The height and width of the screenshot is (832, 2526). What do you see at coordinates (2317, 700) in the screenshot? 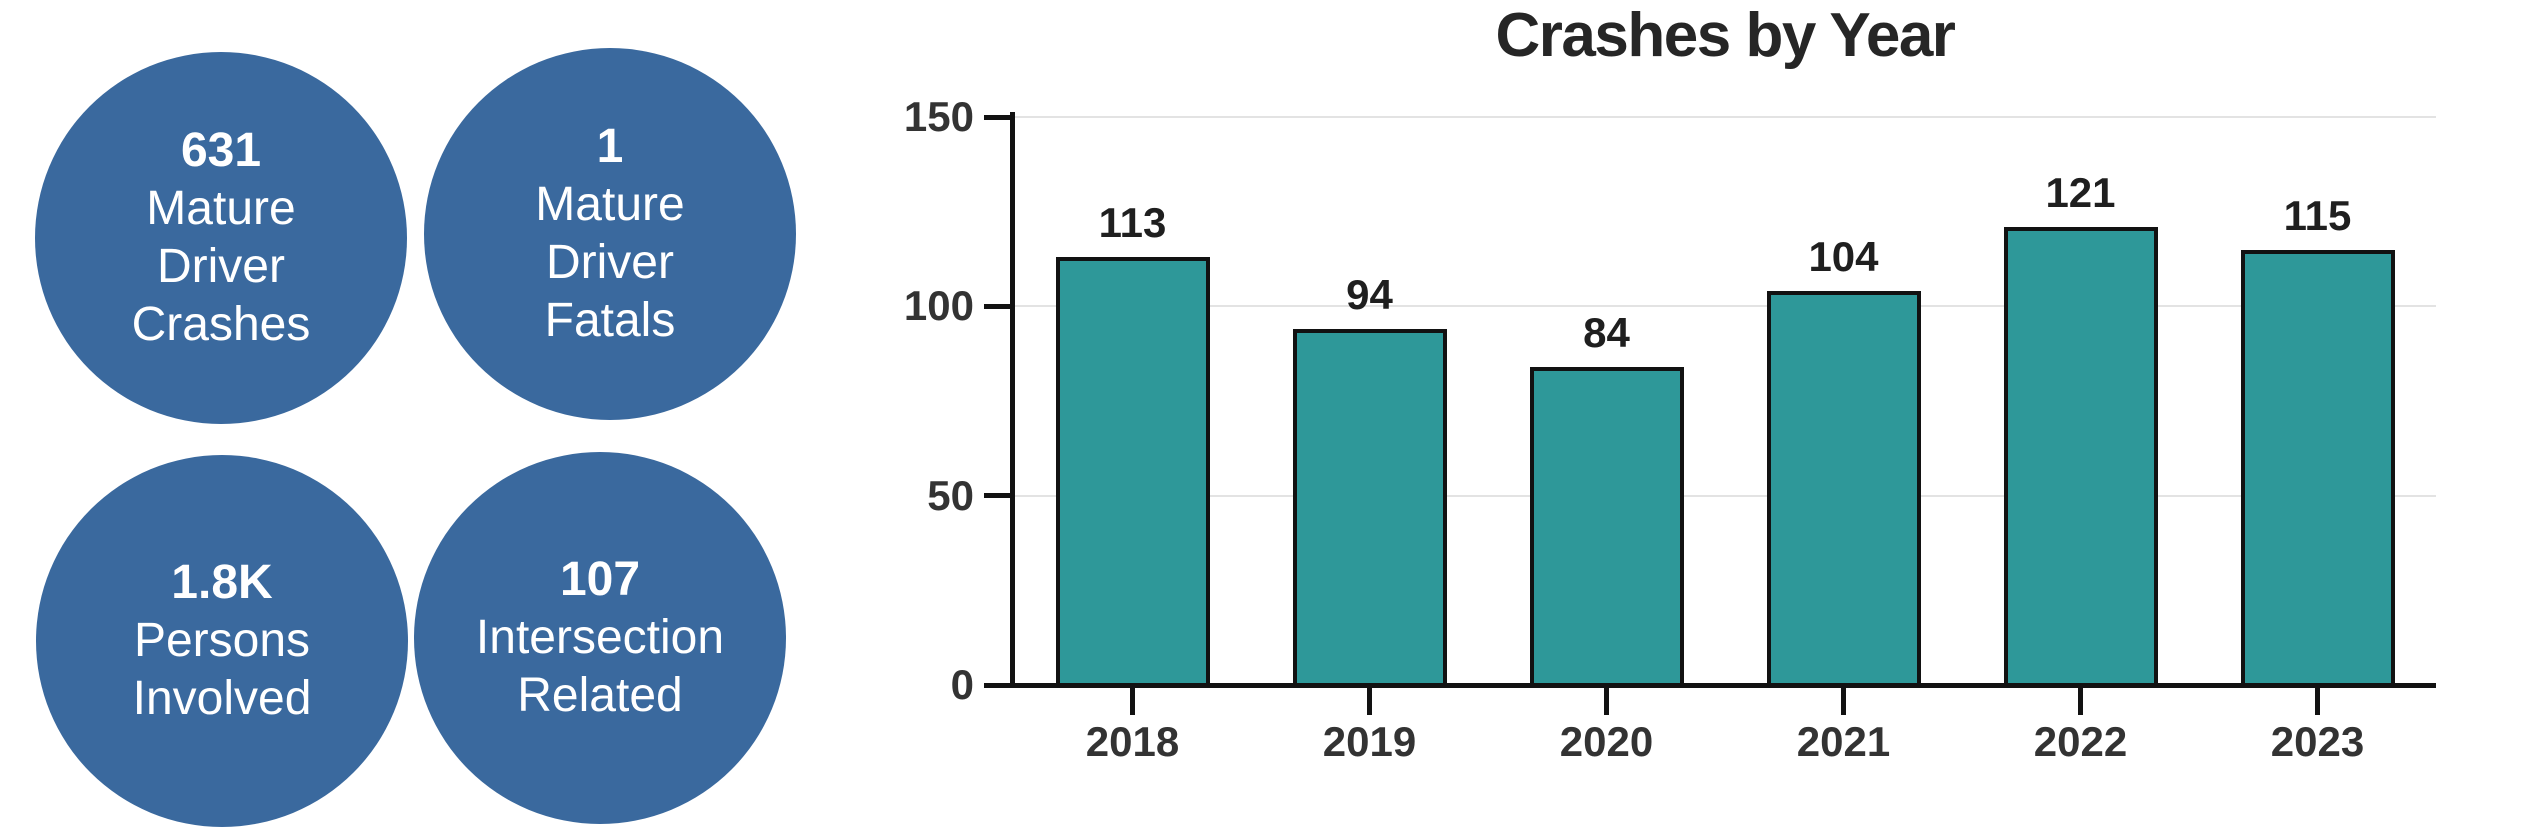
I see `x-axis-tick-2023` at bounding box center [2317, 700].